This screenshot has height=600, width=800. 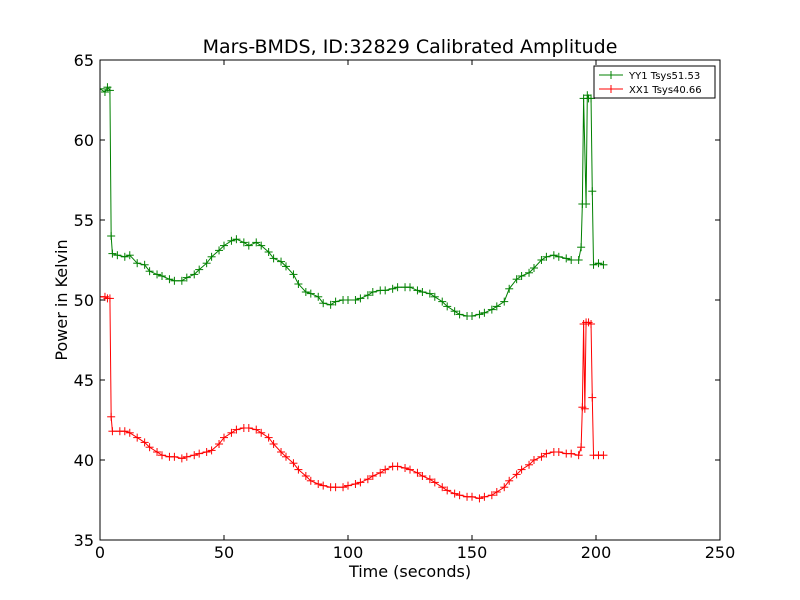 I want to click on y-tick-label: 45, so click(x=84, y=380).